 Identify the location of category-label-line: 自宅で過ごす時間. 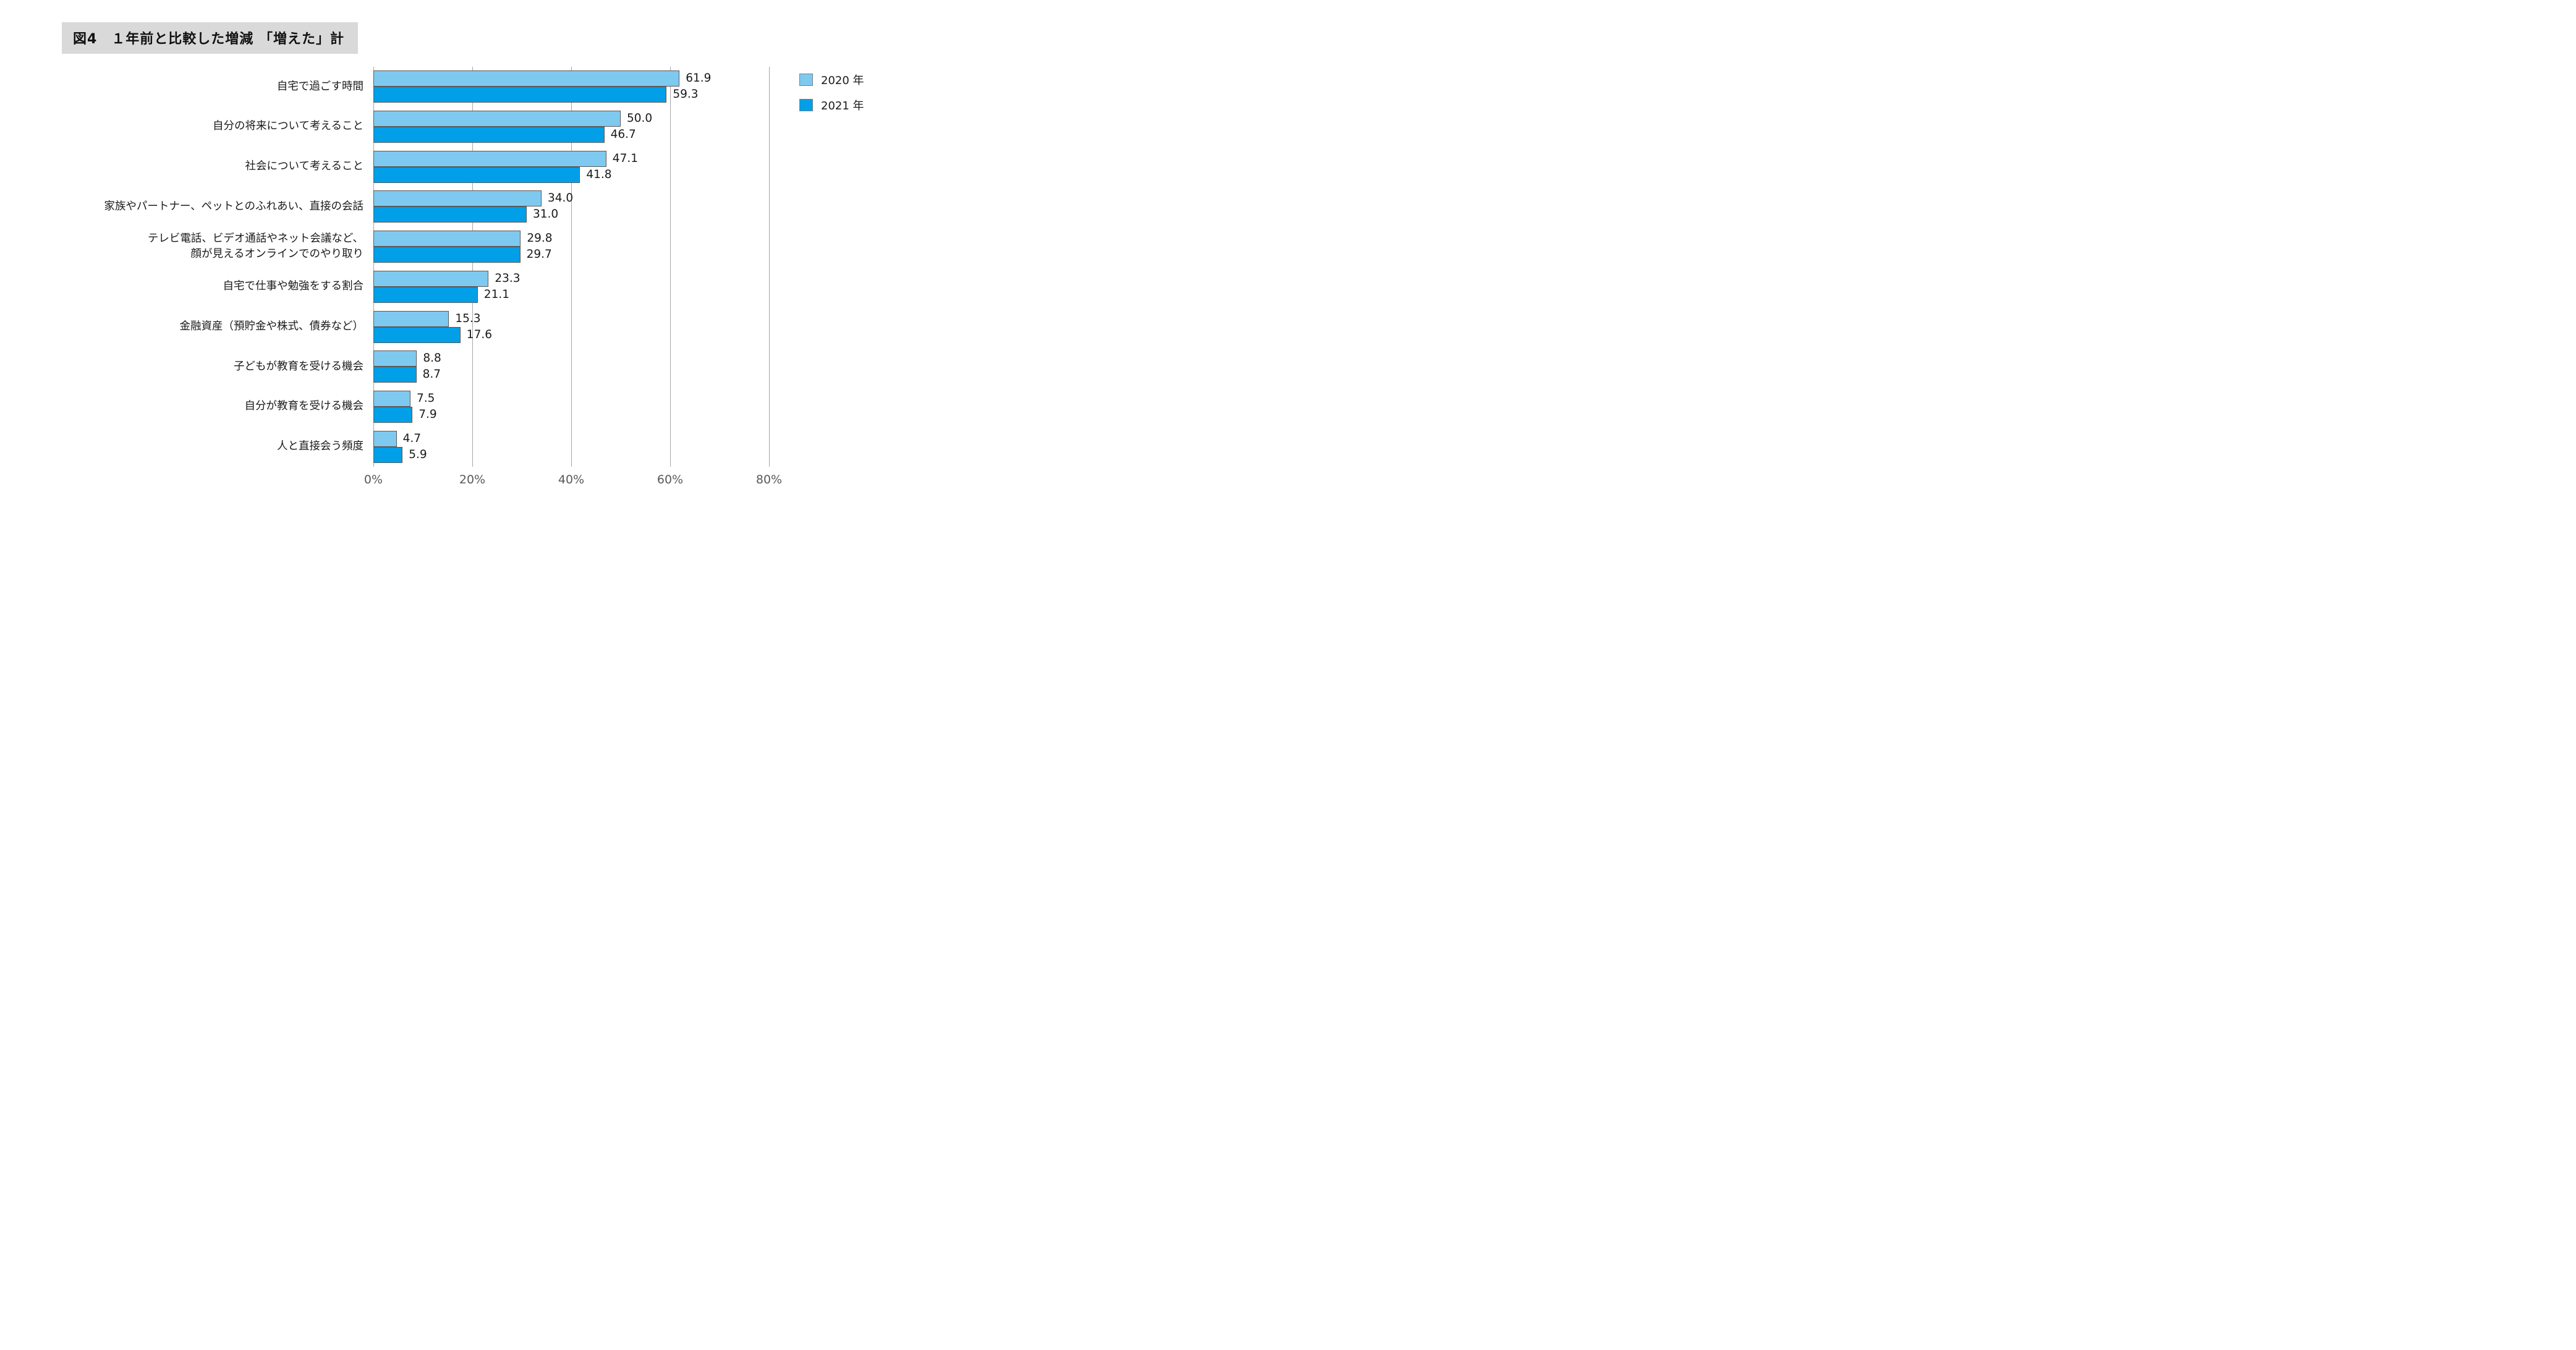
(319, 86).